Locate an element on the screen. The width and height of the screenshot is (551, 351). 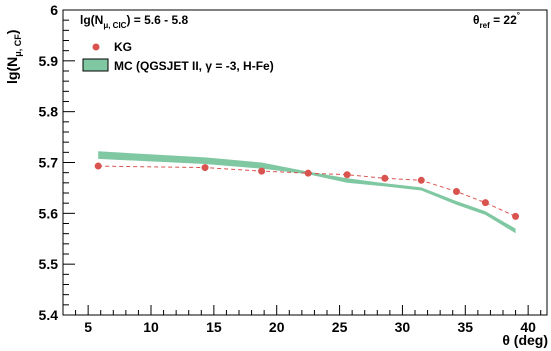
y-tick-label: 5.5 is located at coordinates (49, 264).